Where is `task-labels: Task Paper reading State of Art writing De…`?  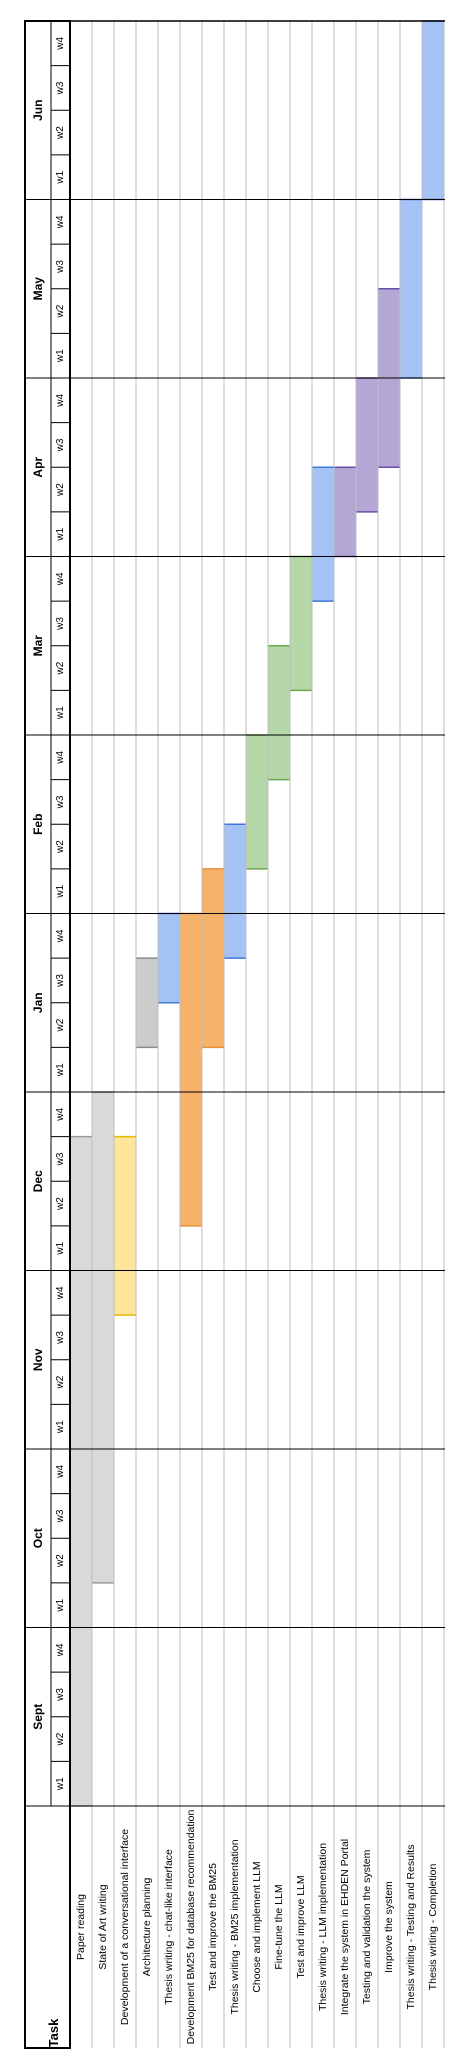
task-labels: Task Paper reading State of Art writing De… is located at coordinates (242, 1929).